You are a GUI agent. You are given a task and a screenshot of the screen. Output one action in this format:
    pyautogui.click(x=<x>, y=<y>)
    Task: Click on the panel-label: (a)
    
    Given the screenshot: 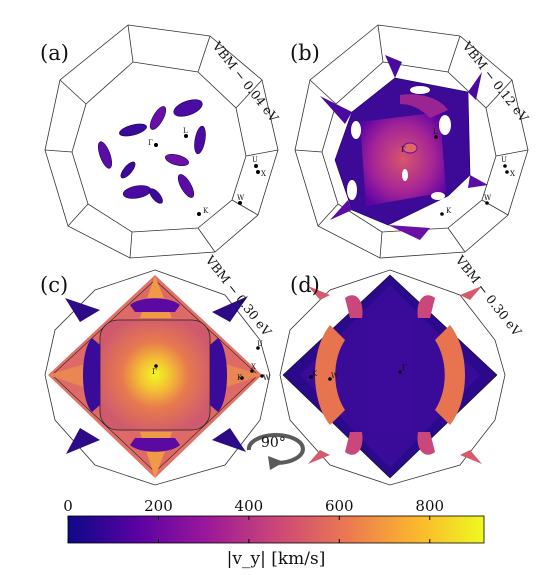 What is the action you would take?
    pyautogui.click(x=54, y=53)
    